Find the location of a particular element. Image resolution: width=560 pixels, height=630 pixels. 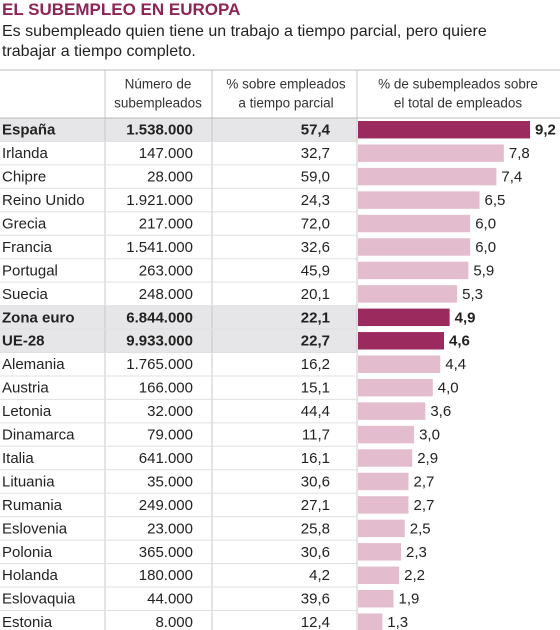

pct: 11,7 is located at coordinates (316, 435).